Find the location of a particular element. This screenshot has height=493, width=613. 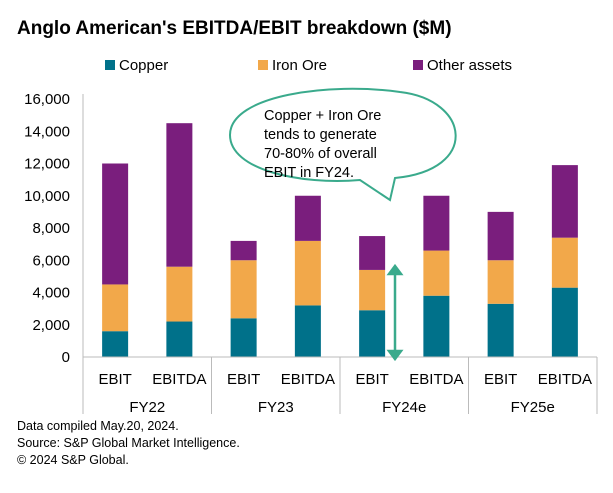

y-tick-label: 14,000 is located at coordinates (47, 131).